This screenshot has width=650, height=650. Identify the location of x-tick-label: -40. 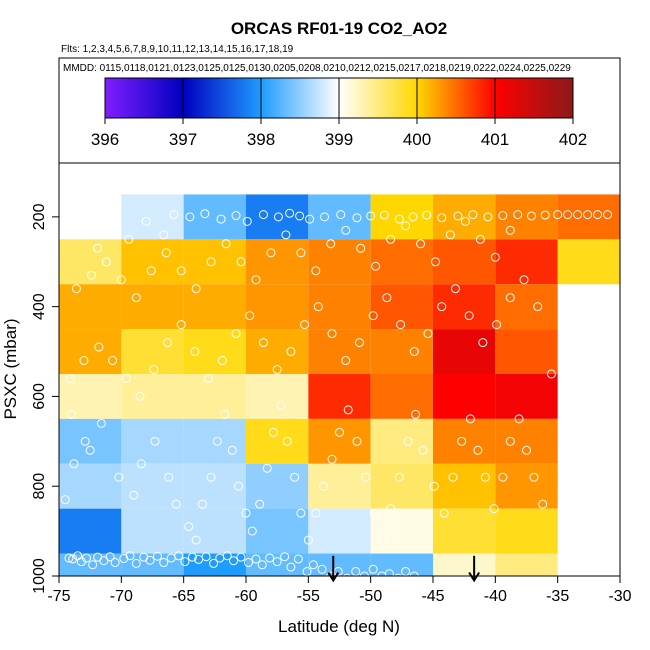
(495, 596).